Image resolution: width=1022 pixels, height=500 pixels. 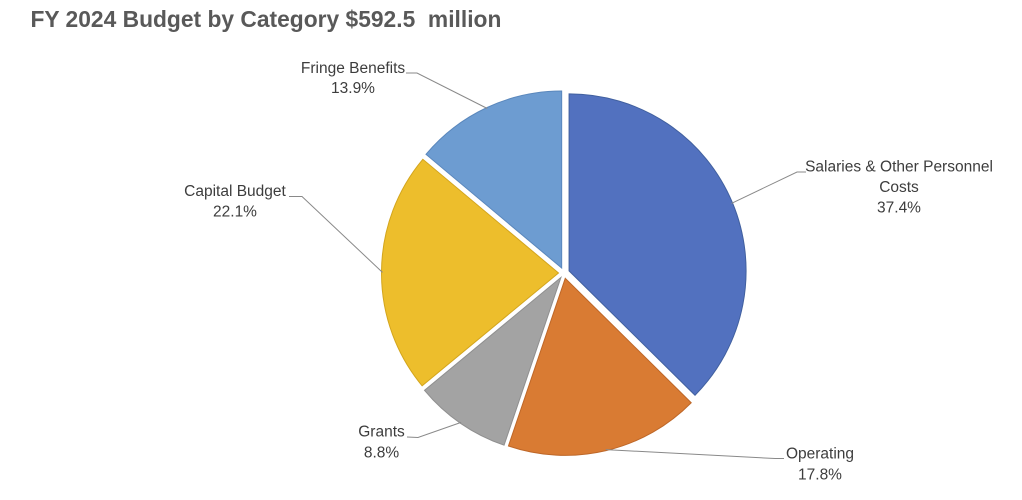 What do you see at coordinates (820, 475) in the screenshot?
I see `svg-text: 17.8%` at bounding box center [820, 475].